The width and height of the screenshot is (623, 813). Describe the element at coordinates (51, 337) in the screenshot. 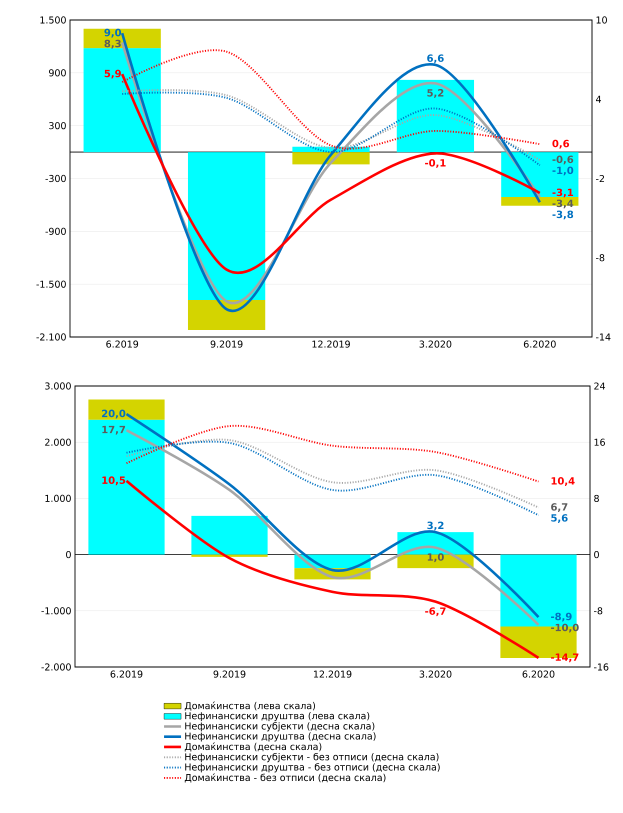

I see `y-tick-label: -2.100` at that location.